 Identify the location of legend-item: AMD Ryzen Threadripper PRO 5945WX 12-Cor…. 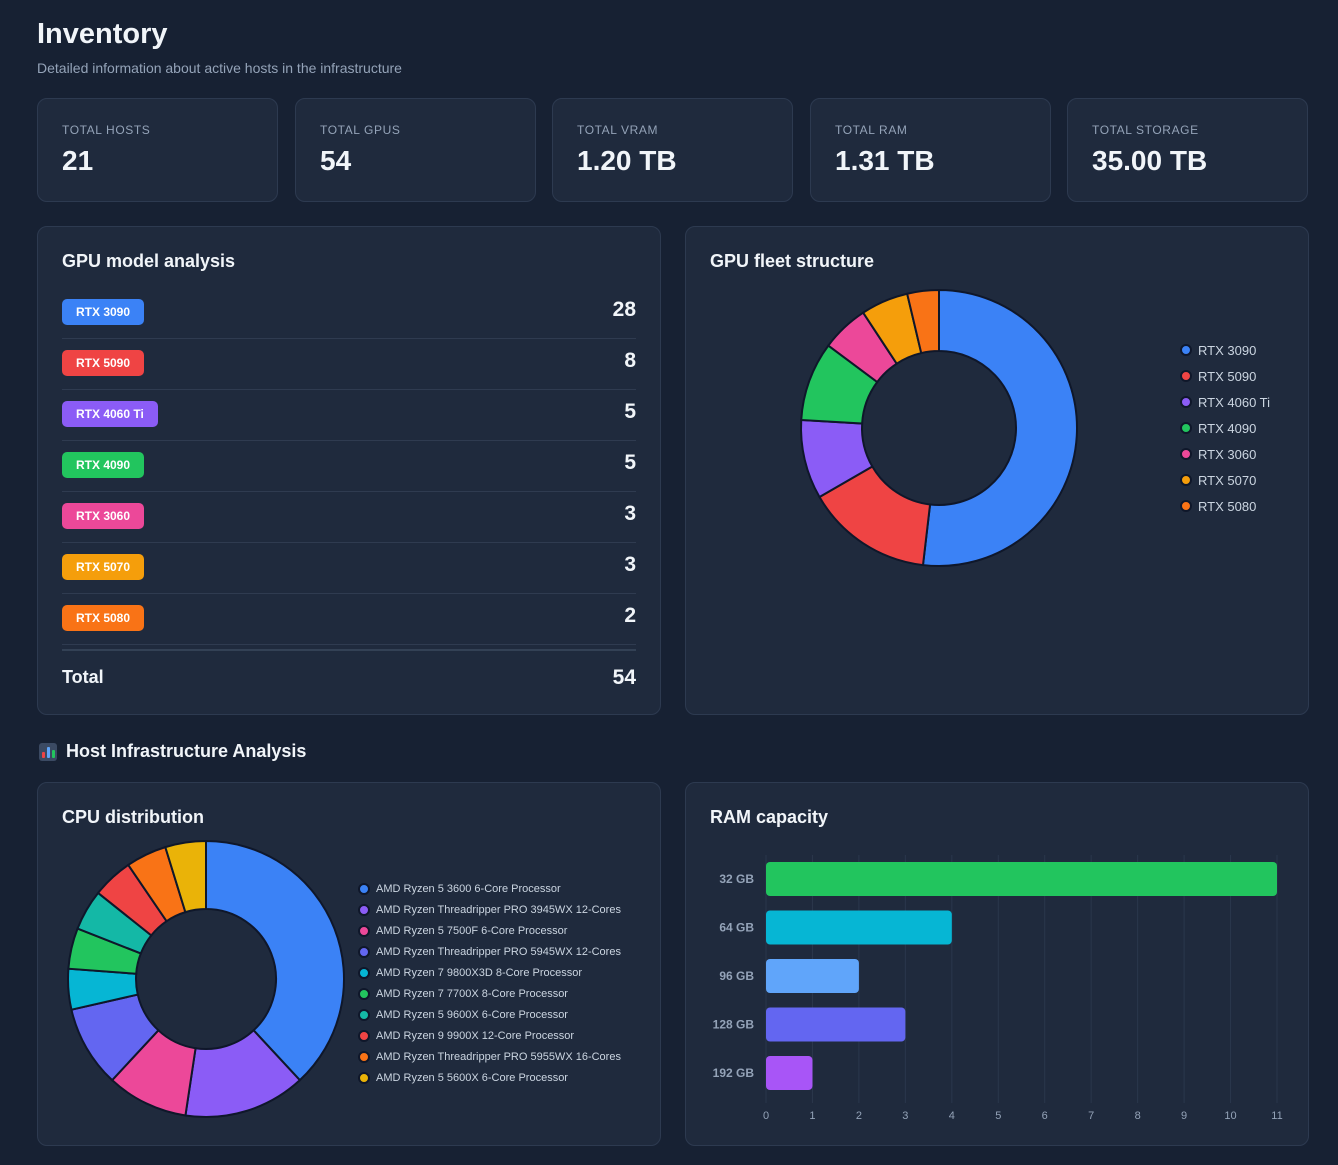
(489, 952).